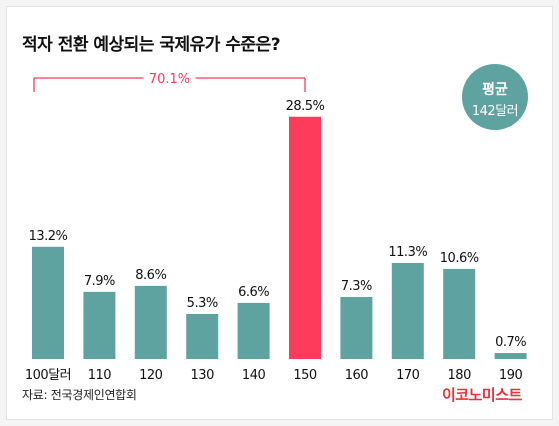 The width and height of the screenshot is (559, 426). Describe the element at coordinates (407, 252) in the screenshot. I see `data-label: 11.3%` at that location.